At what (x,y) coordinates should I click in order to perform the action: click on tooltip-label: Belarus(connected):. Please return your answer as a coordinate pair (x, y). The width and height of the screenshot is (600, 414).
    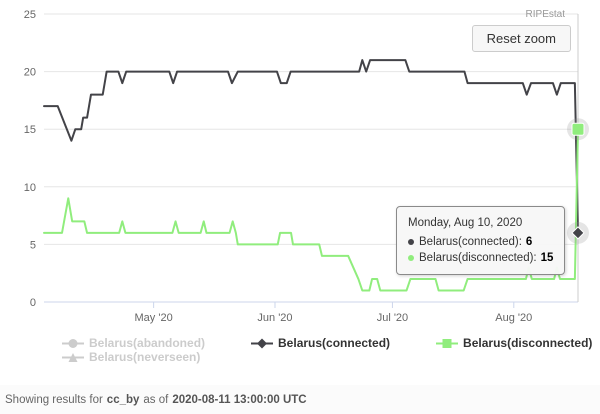
    Looking at the image, I should click on (470, 242).